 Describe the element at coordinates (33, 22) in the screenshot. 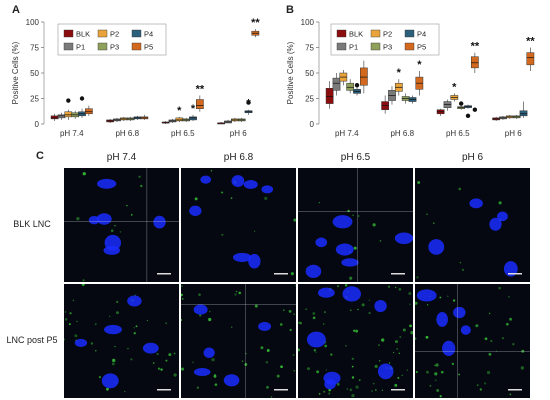

I see `y-tick-label: 100` at that location.